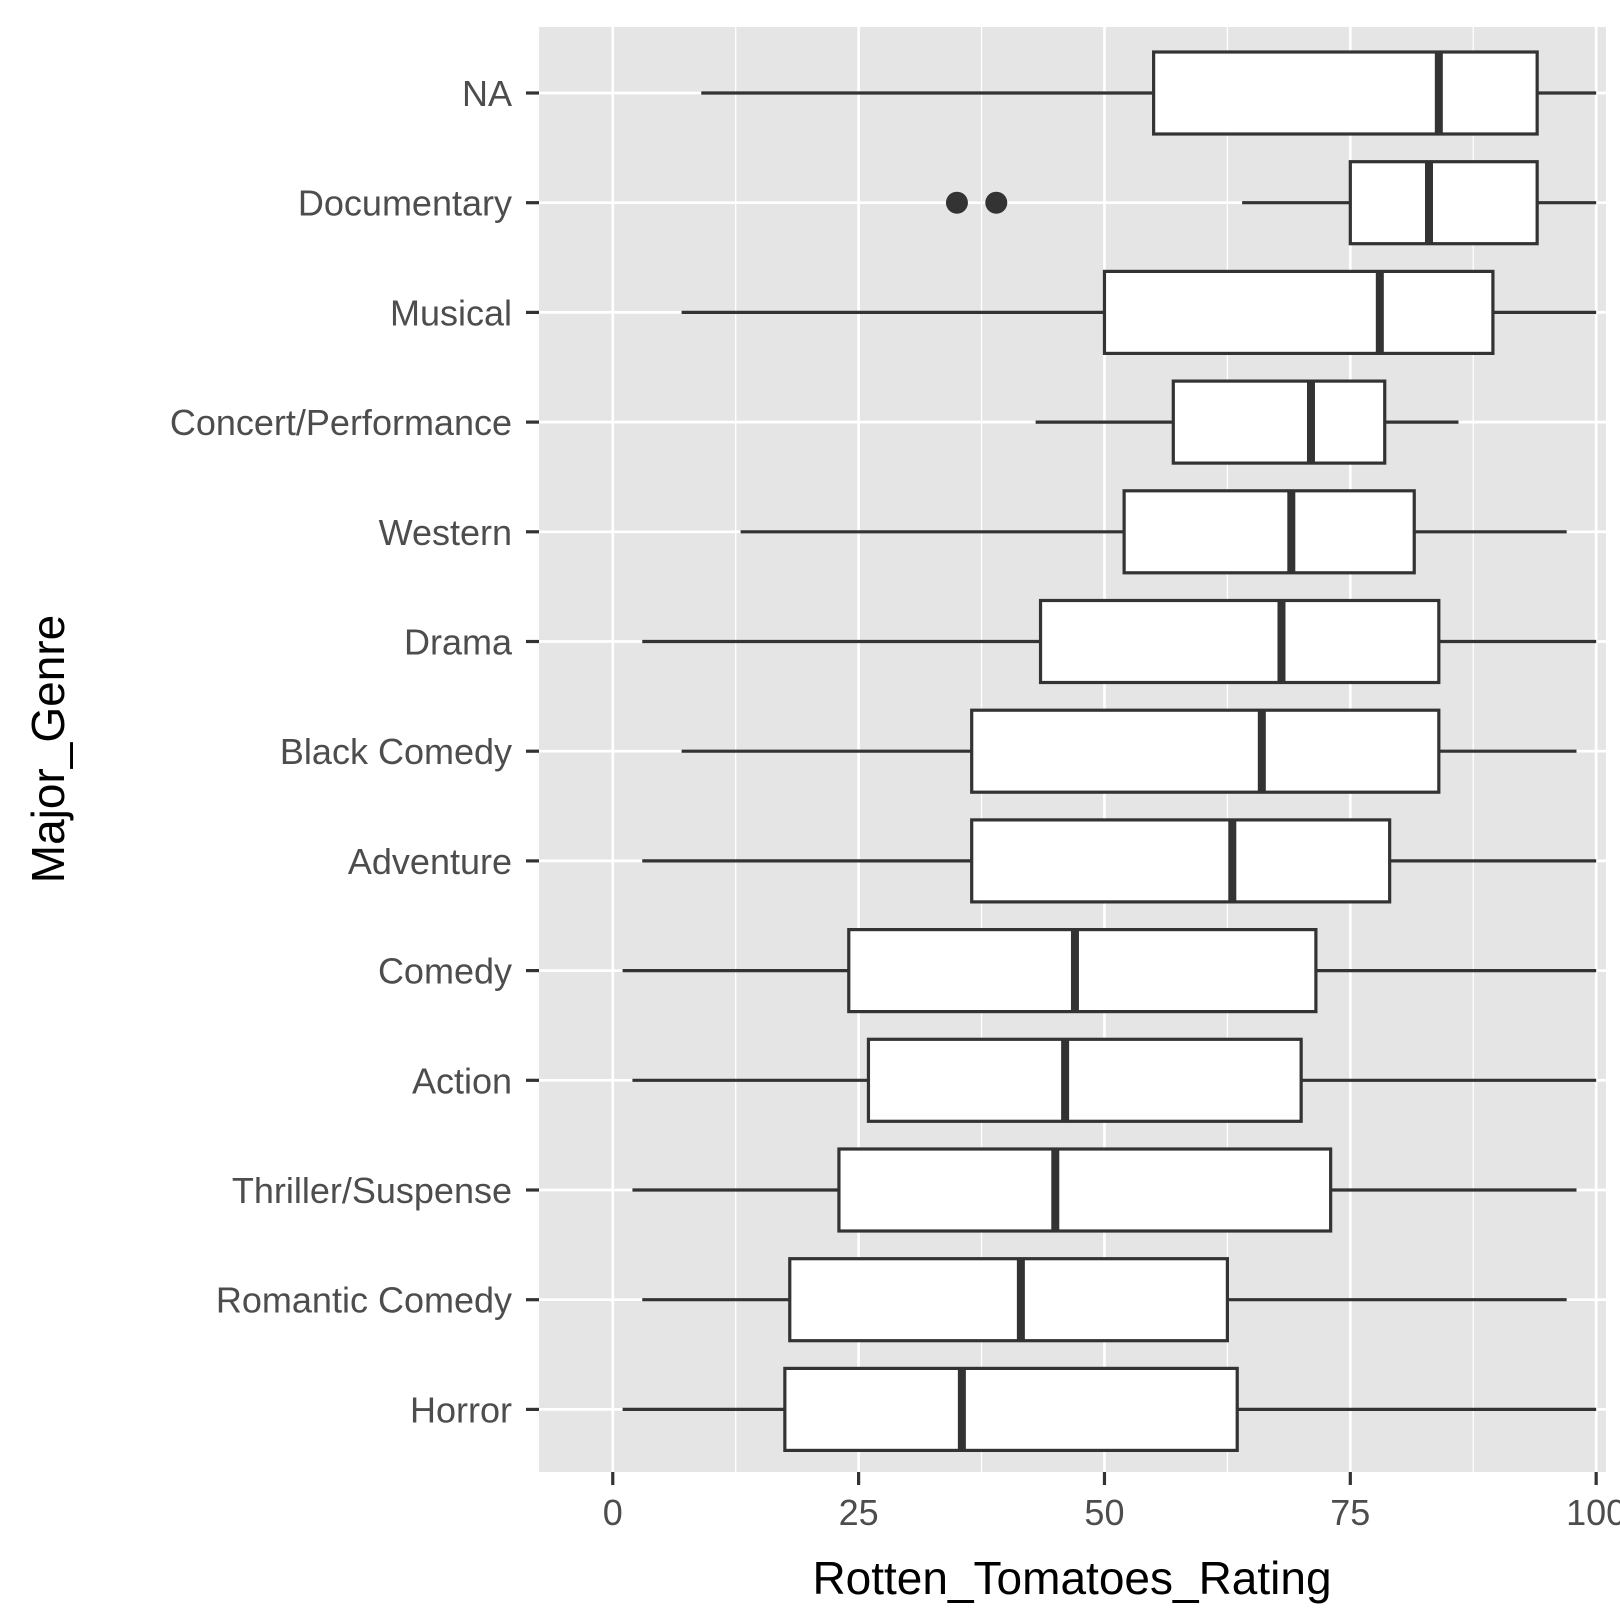 The height and width of the screenshot is (1620, 1620). Describe the element at coordinates (859, 1512) in the screenshot. I see `x-tick-label: 25` at that location.